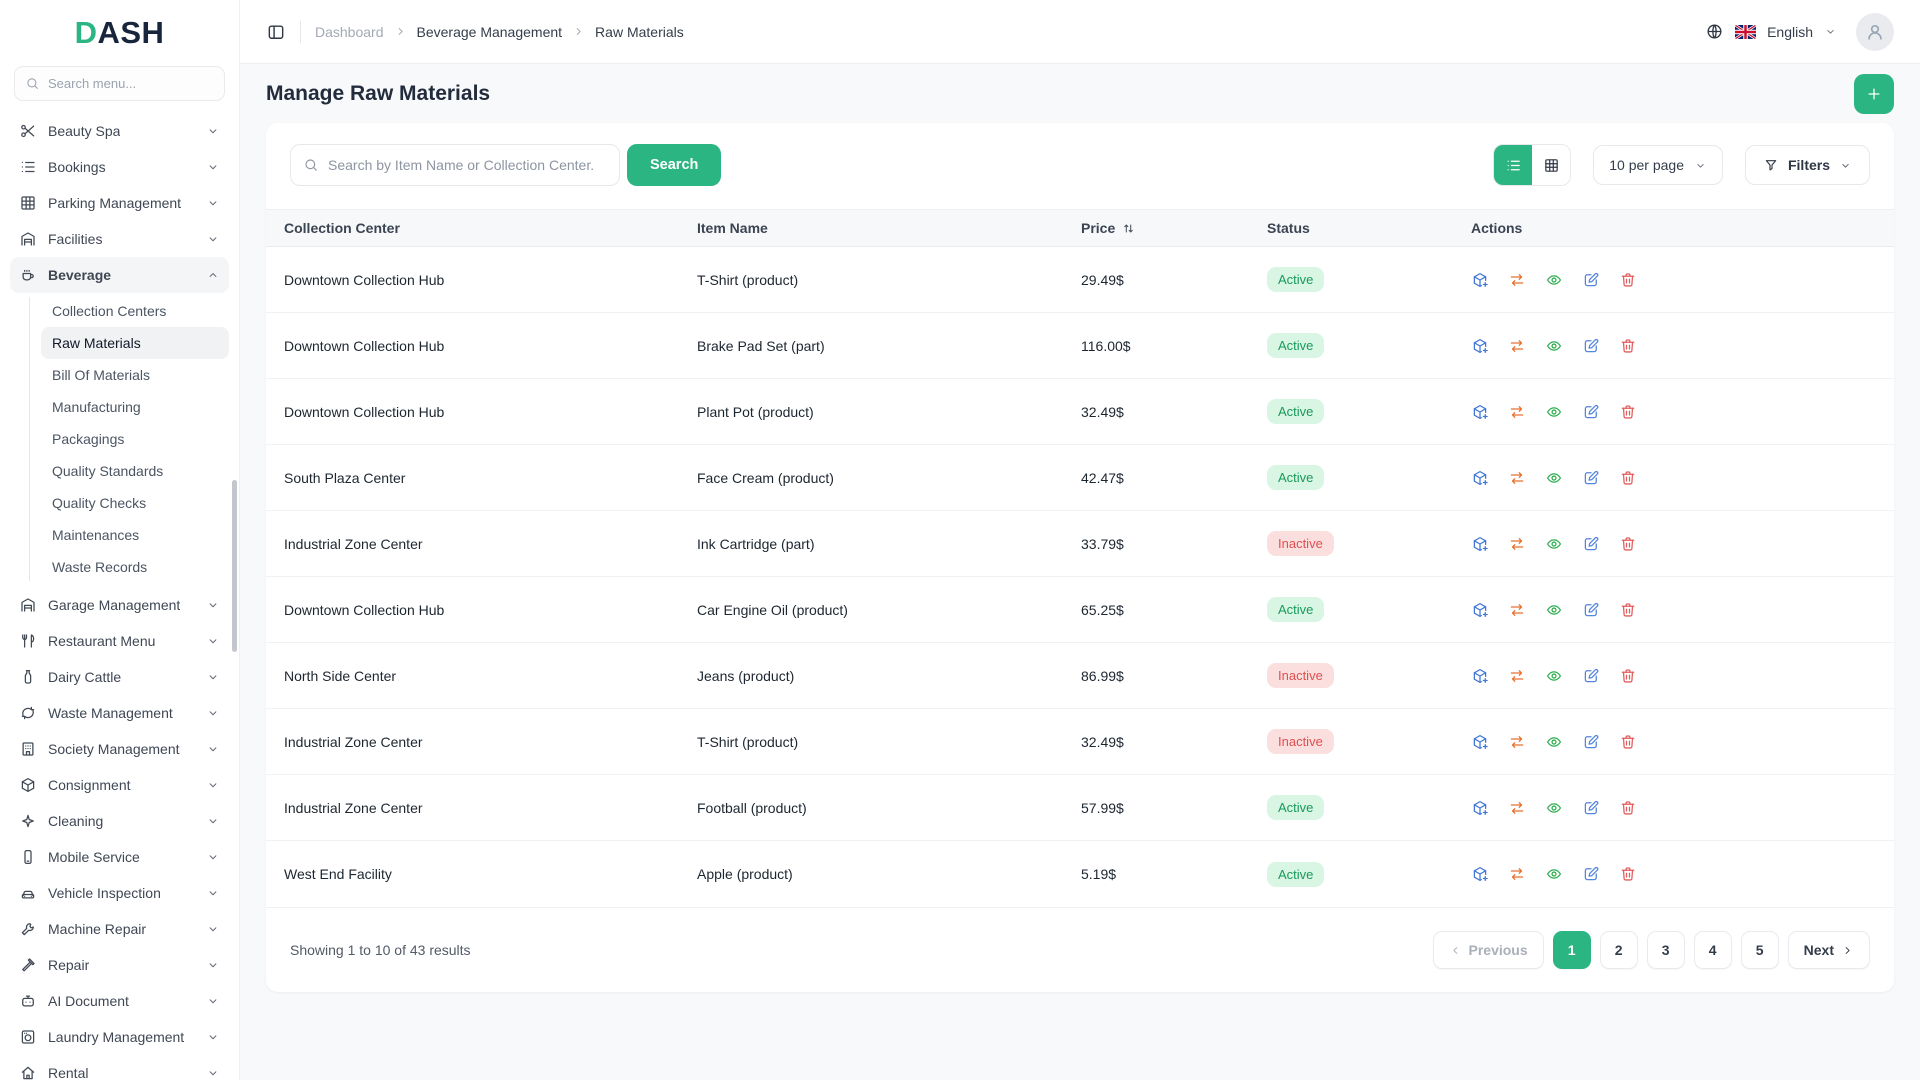 This screenshot has width=1920, height=1080. I want to click on sidebar-item-waste-management: Waste Management, so click(119, 713).